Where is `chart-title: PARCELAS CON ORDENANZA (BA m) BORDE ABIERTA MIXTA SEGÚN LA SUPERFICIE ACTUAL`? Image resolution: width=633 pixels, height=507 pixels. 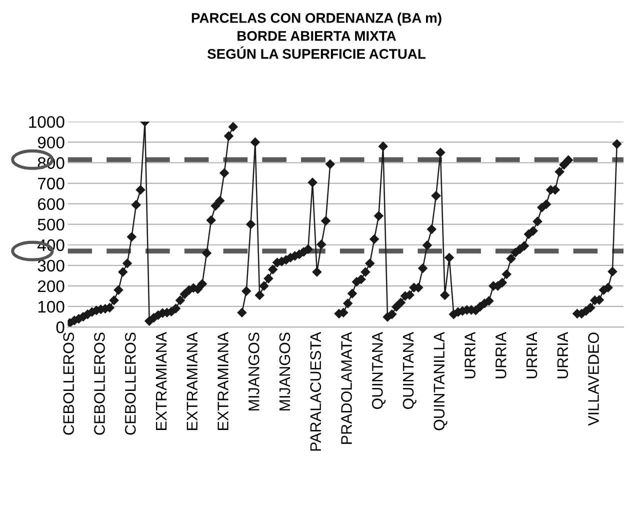 chart-title: PARCELAS CON ORDENANZA (BA m) BORDE ABIERTA MIXTA SEGÚN LA SUPERFICIE ACTUAL is located at coordinates (317, 35).